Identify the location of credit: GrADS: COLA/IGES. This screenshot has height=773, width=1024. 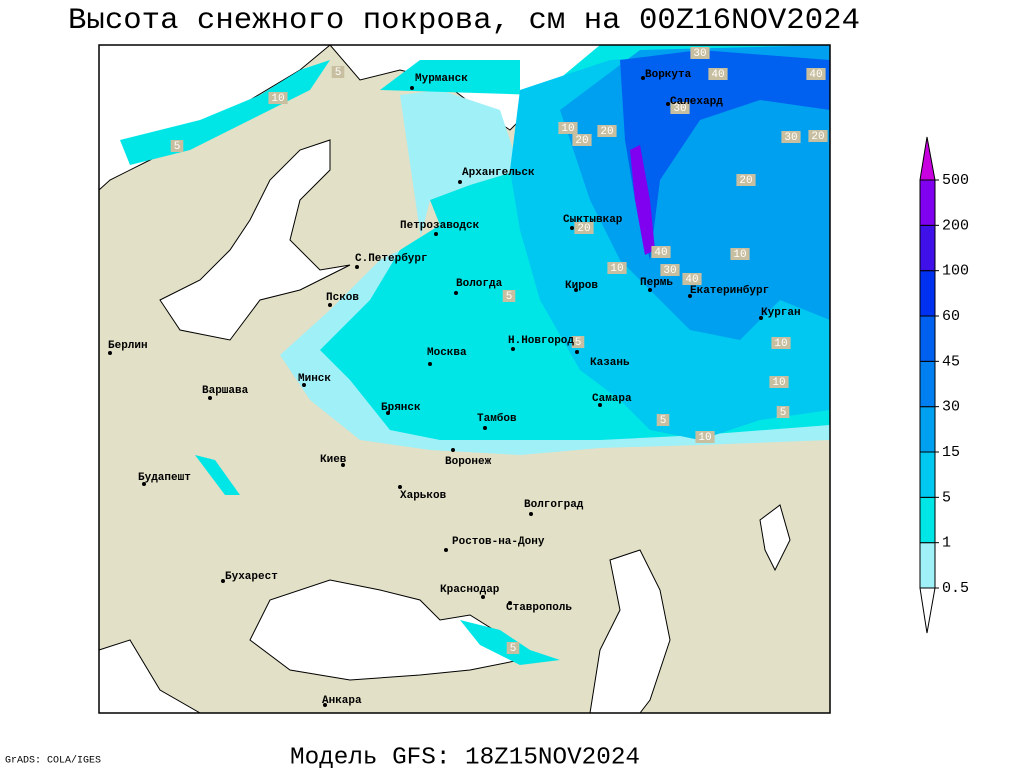
(53, 761).